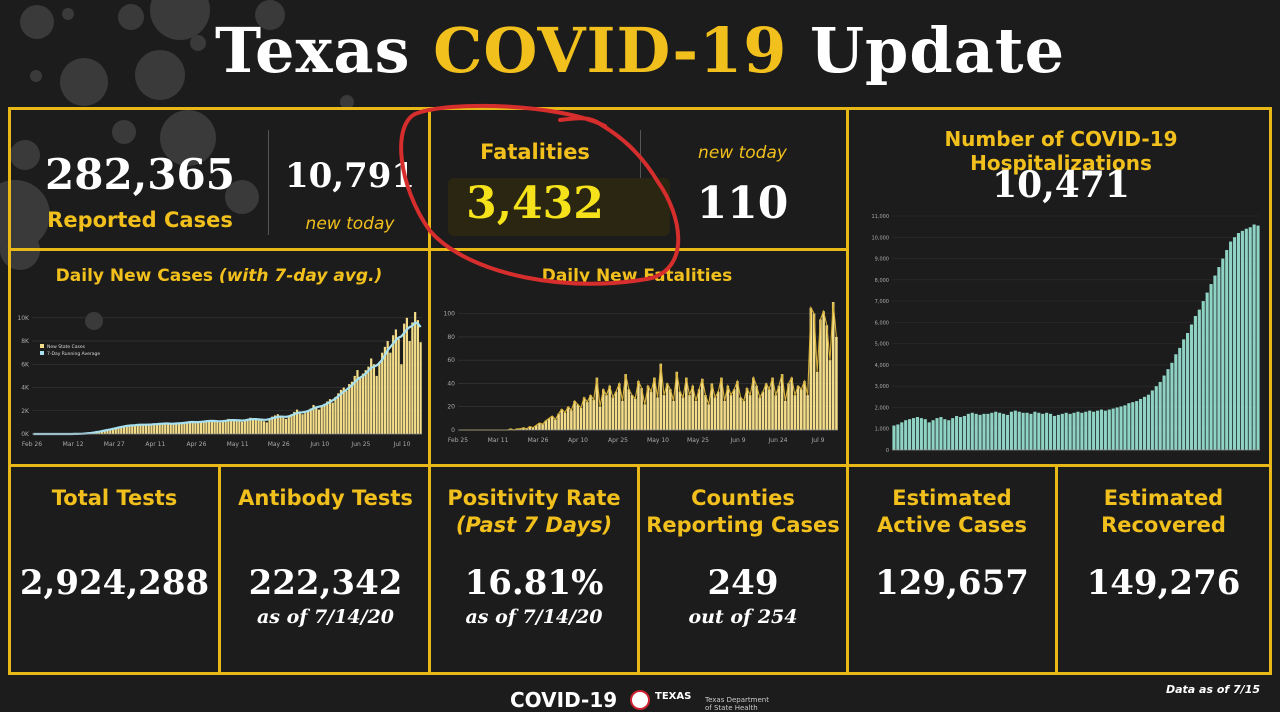  I want to click on x-tick-label: Mar 27, so click(114, 444).